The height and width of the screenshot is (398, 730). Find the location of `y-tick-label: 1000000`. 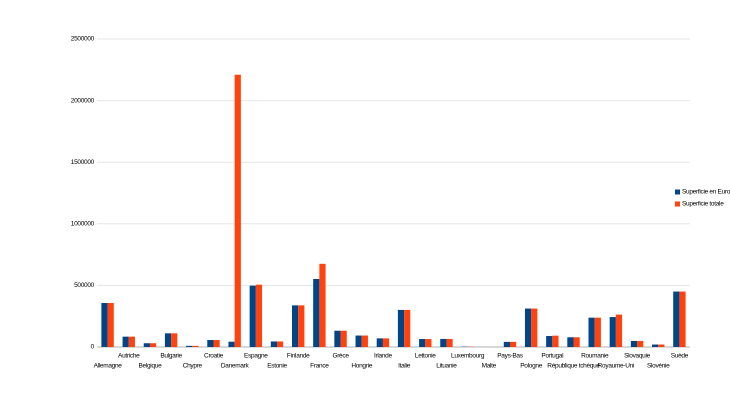

y-tick-label: 1000000 is located at coordinates (83, 224).